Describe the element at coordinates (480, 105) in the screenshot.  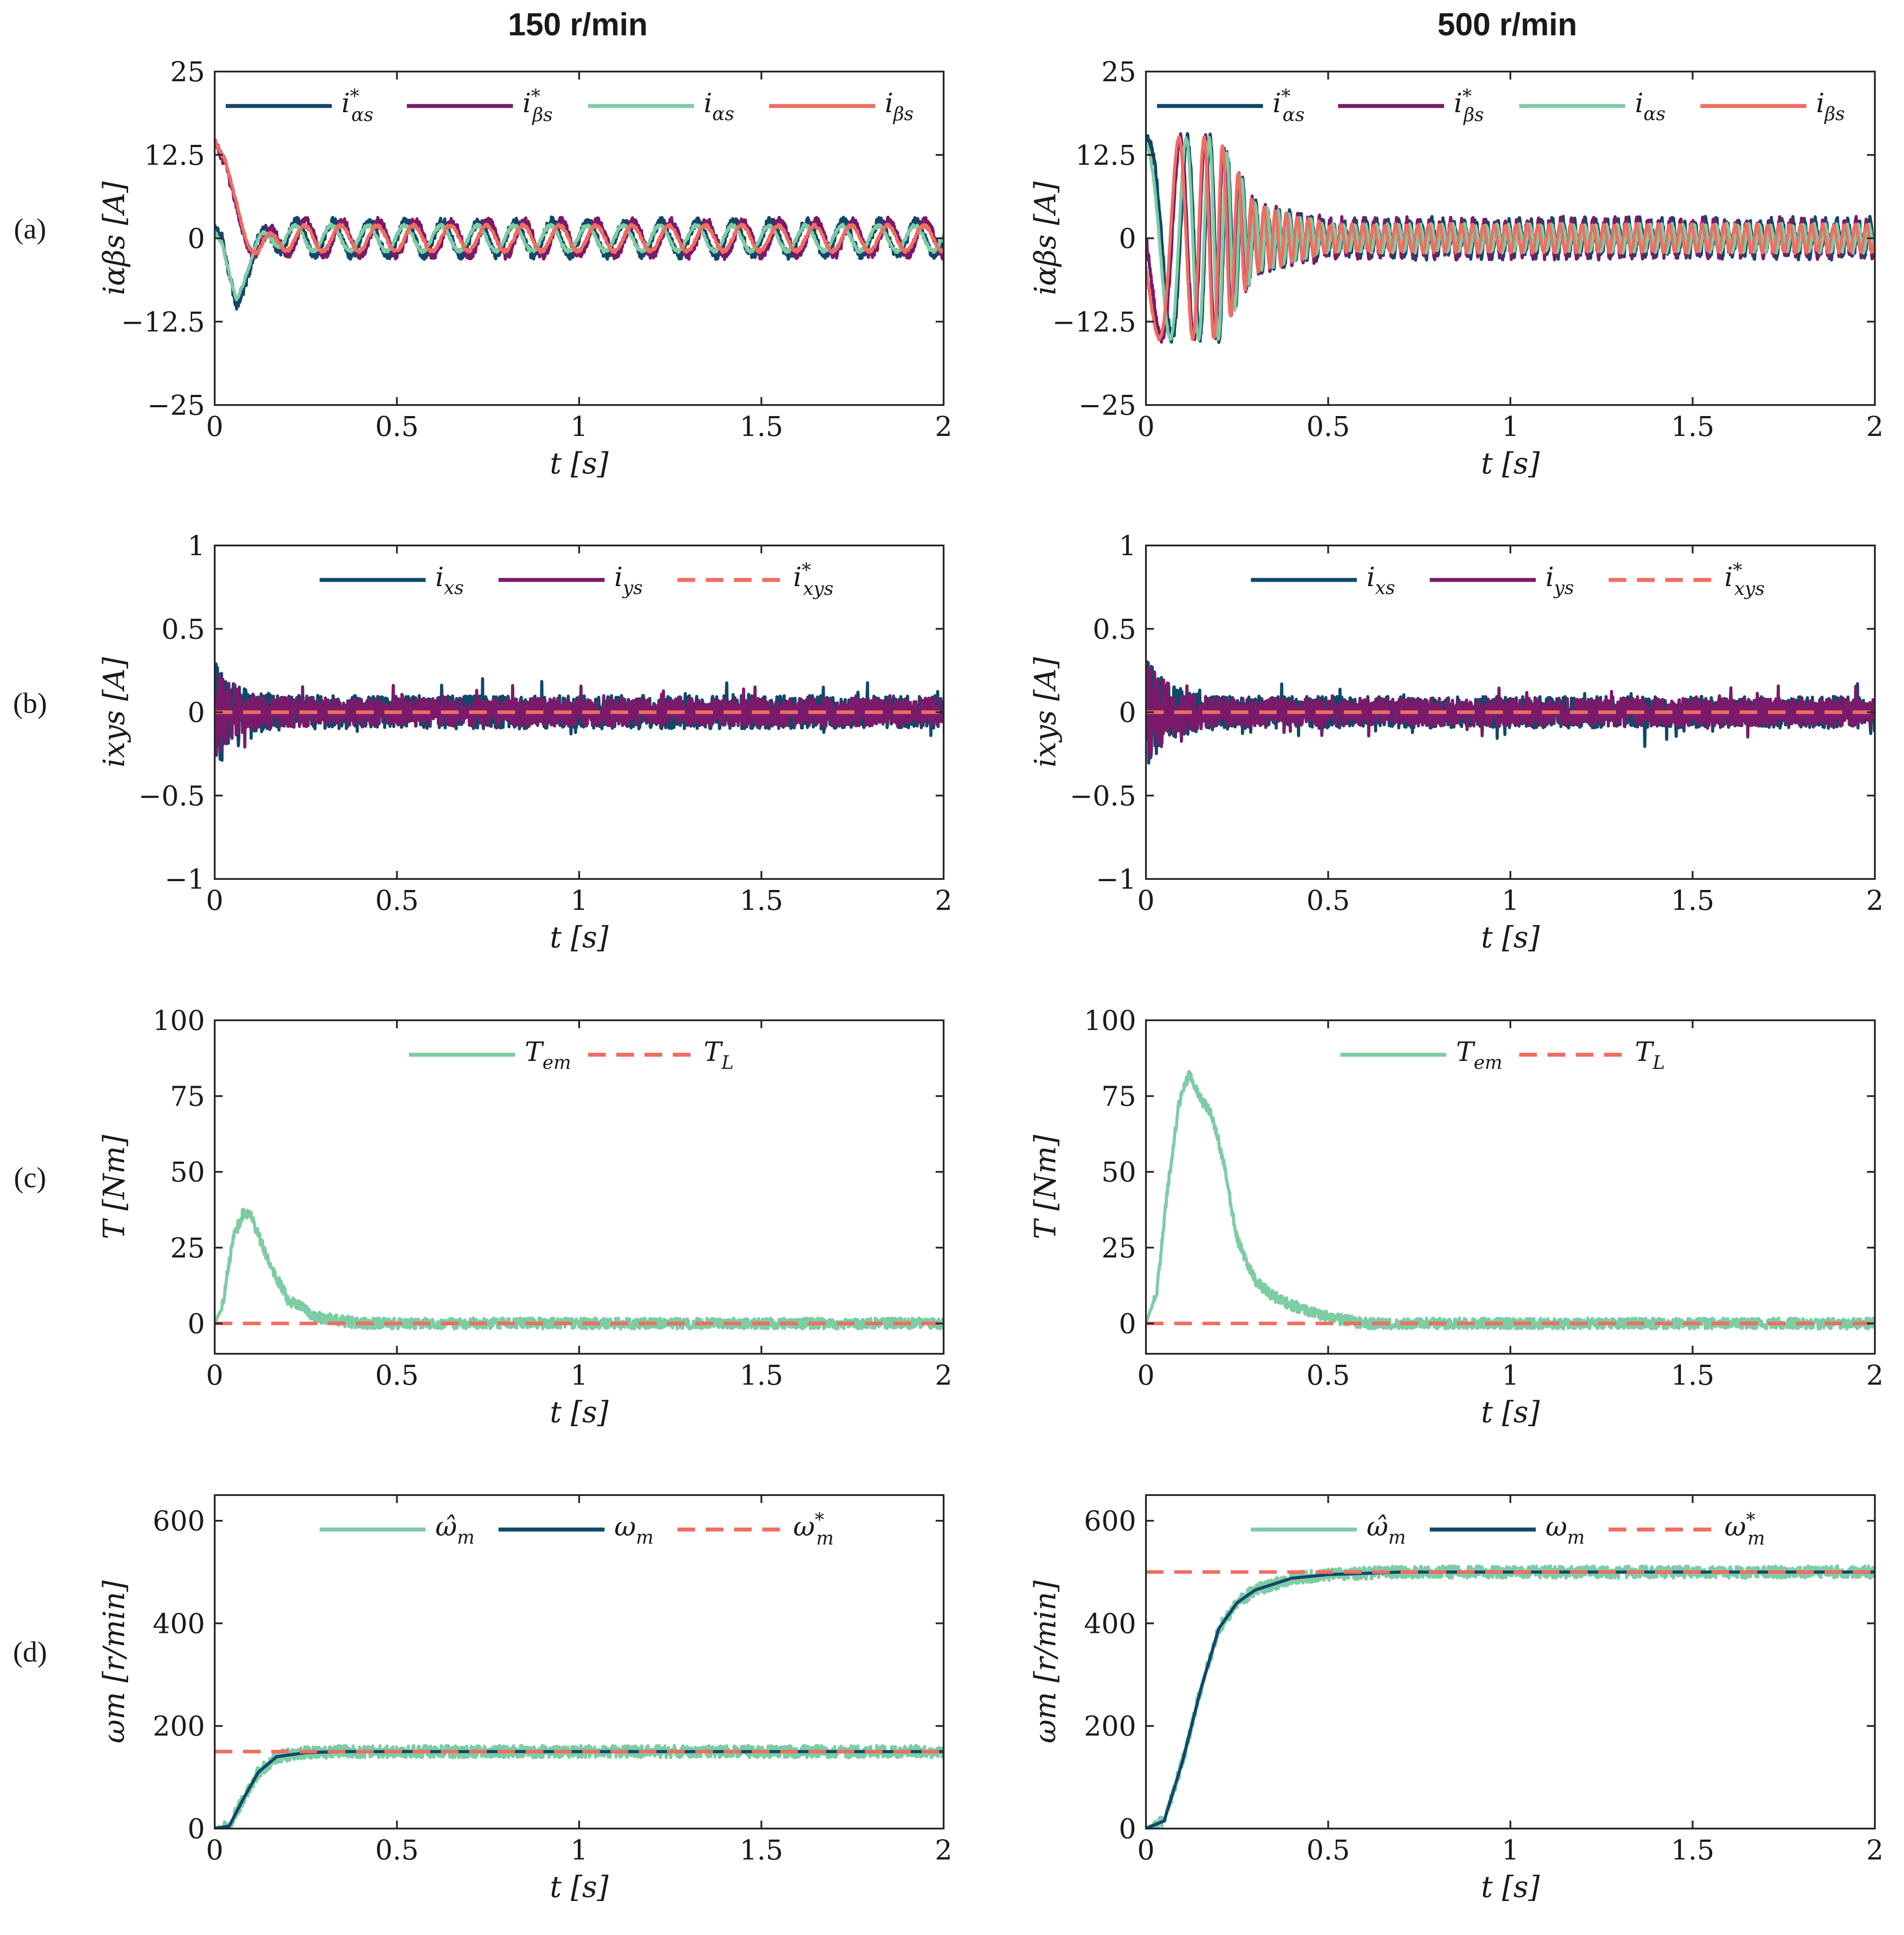
I see `legend-item-i*βs: i* βs` at that location.